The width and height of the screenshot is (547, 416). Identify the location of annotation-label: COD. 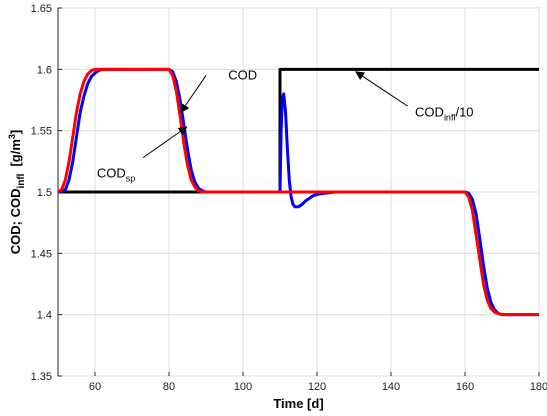
(242, 74).